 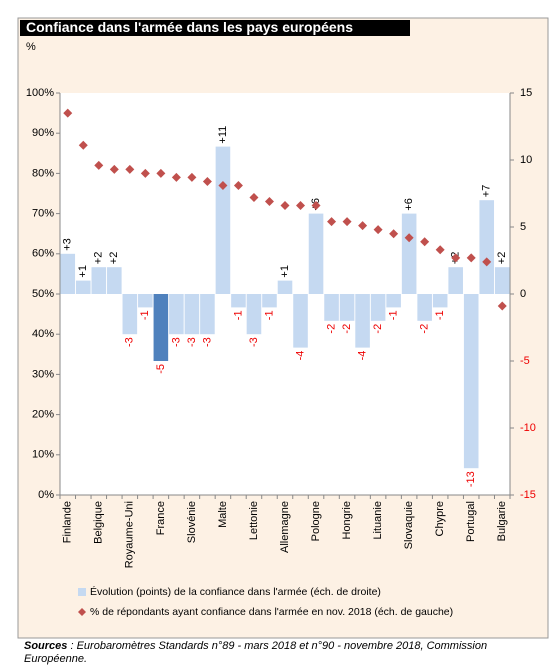 I want to click on x-tick-label: Allemagne, so click(x=285, y=527).